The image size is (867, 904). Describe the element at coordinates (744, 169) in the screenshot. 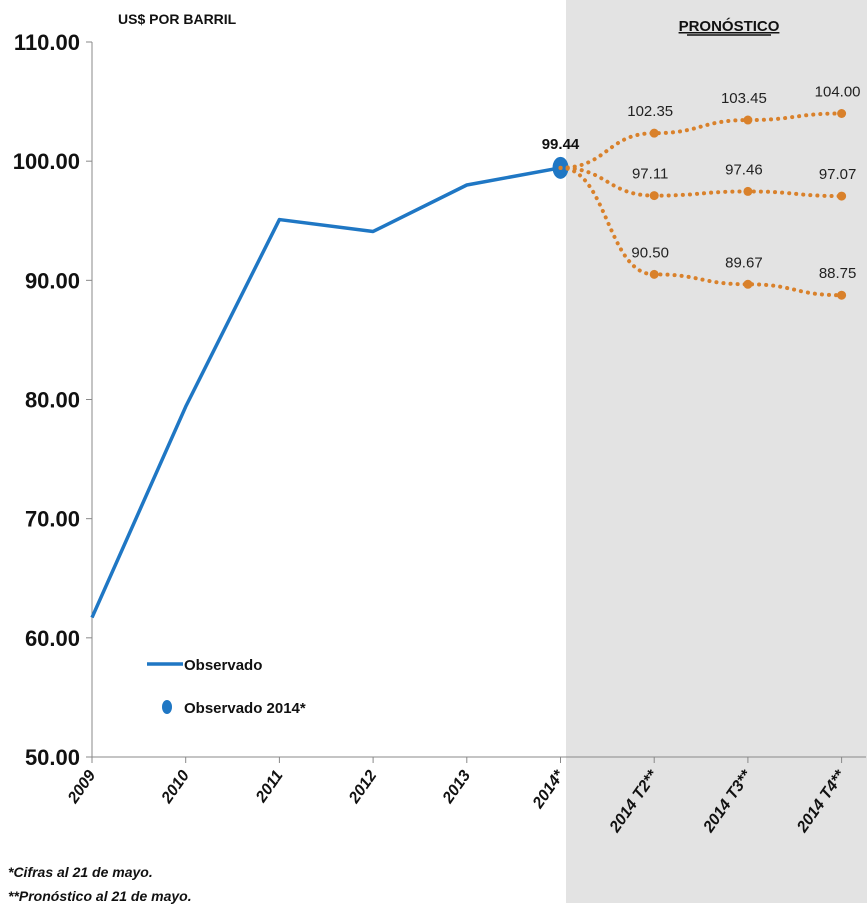

I see `data-label: 97.46` at that location.